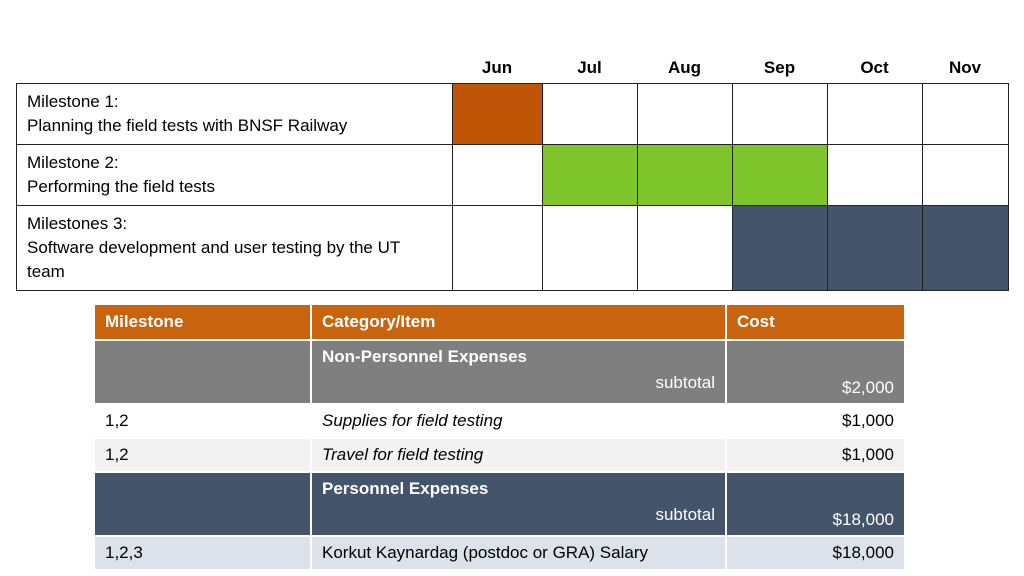 This screenshot has width=1024, height=576. I want to click on milestone-2-title: Milestone 2:, so click(73, 162).